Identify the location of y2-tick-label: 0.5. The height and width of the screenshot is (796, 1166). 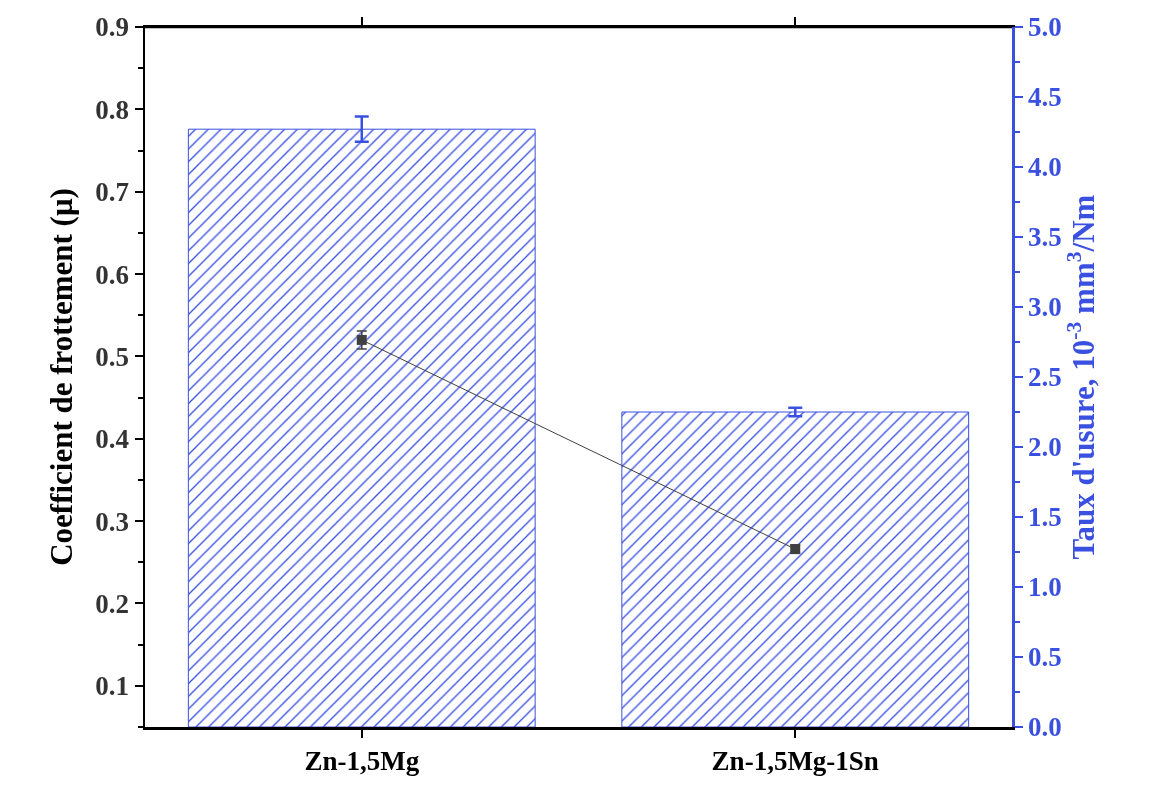
(1044, 657).